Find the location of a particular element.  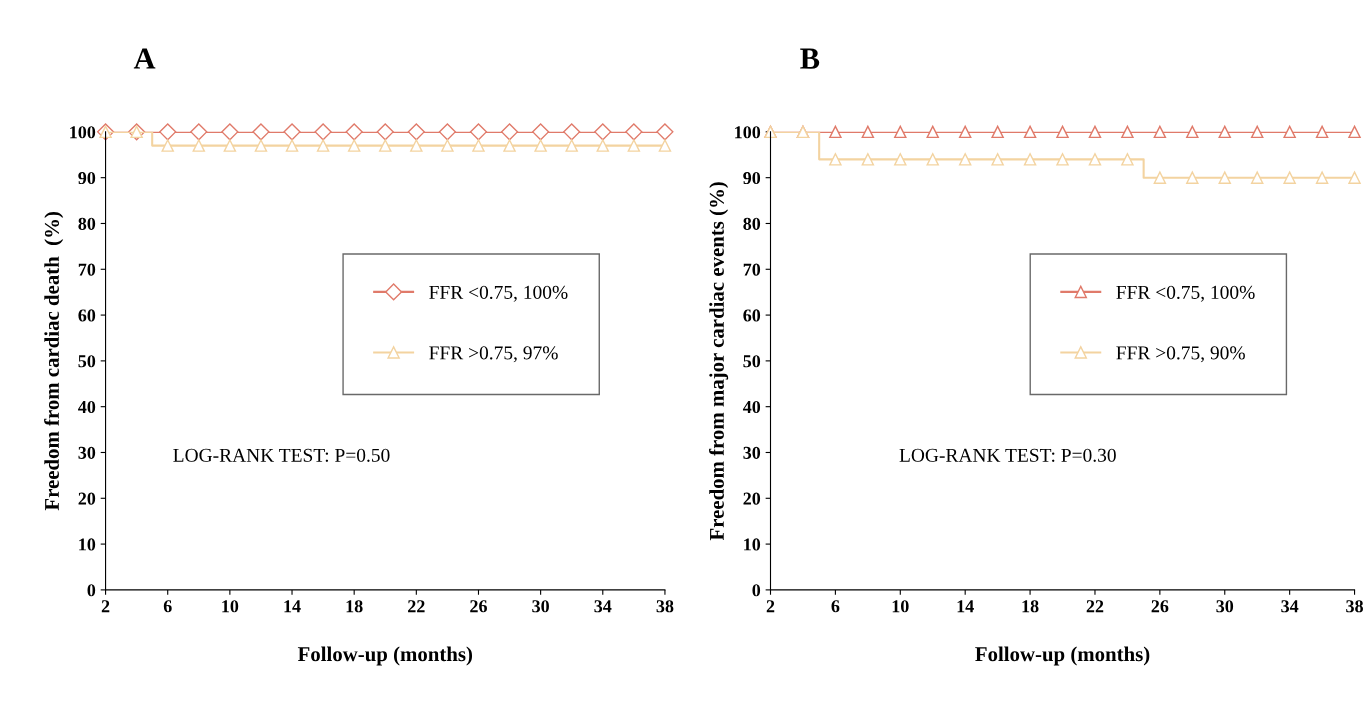

y-axis-title: Freedom from major cardiac events (%) is located at coordinates (719, 361).